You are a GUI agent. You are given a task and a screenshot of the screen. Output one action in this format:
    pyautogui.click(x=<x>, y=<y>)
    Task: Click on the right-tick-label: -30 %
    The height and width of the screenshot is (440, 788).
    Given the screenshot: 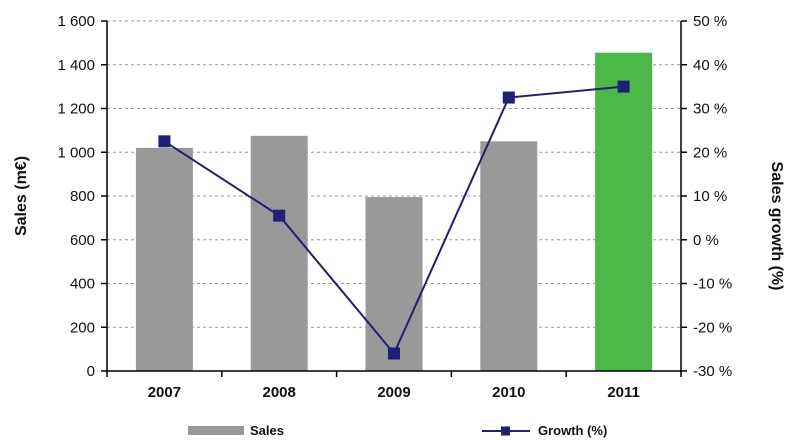 What is the action you would take?
    pyautogui.click(x=712, y=371)
    